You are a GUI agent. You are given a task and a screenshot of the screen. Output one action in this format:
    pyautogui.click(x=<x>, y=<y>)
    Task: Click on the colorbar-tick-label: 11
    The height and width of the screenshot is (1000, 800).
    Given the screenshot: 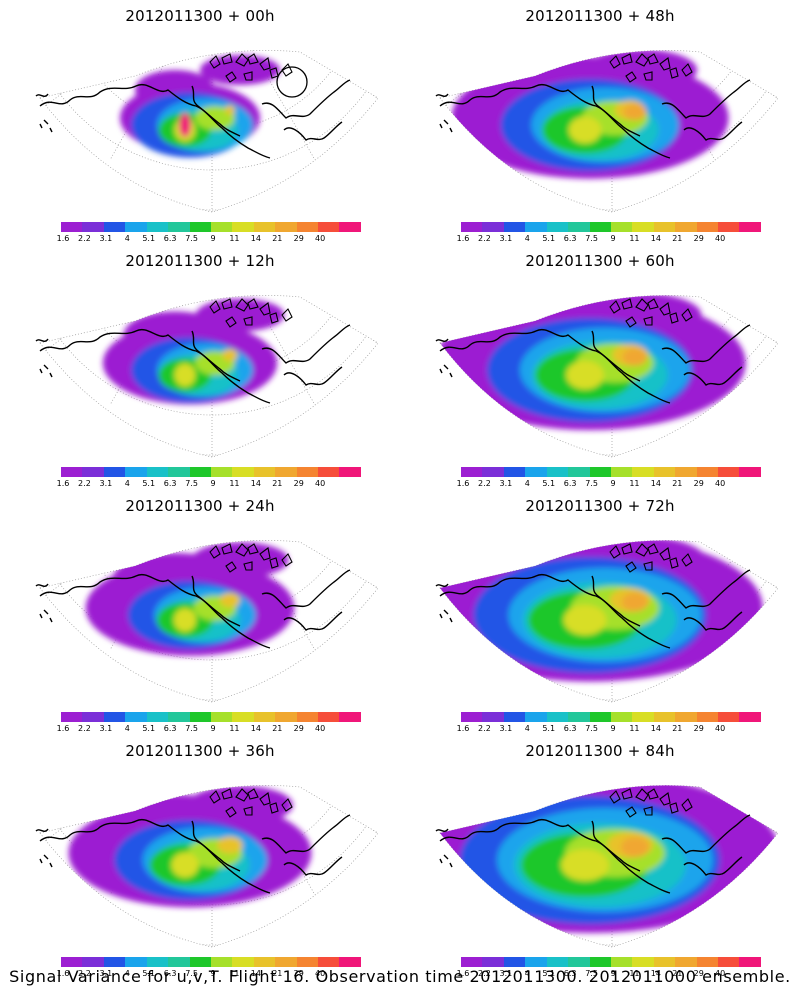 What is the action you would take?
    pyautogui.click(x=234, y=483)
    